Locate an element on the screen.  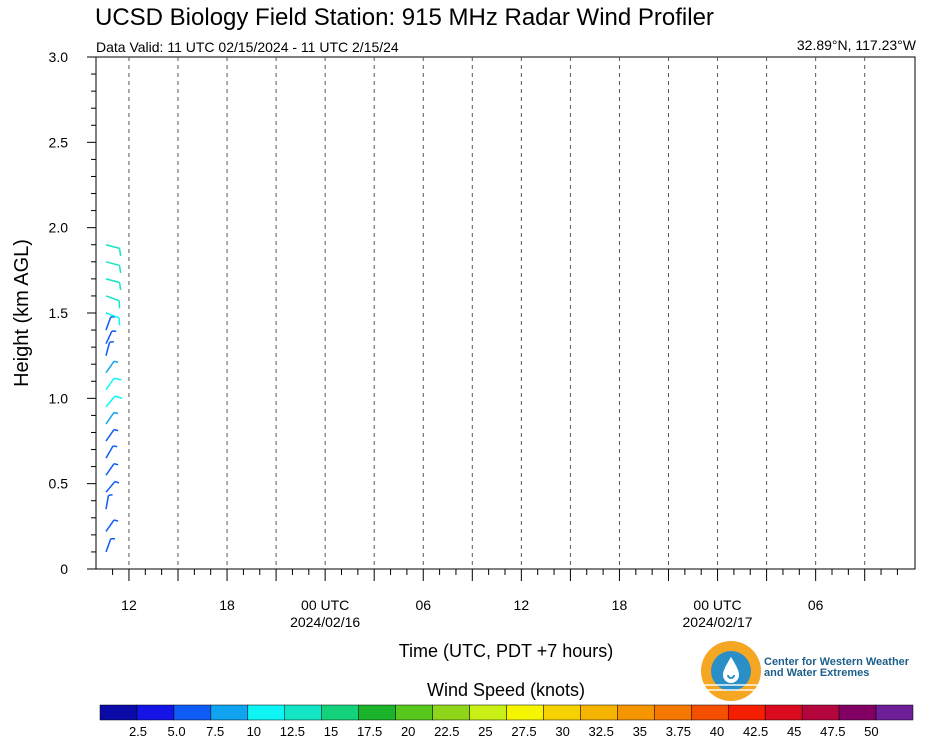
x-tick-sublabel: 2024/02/16 is located at coordinates (325, 622).